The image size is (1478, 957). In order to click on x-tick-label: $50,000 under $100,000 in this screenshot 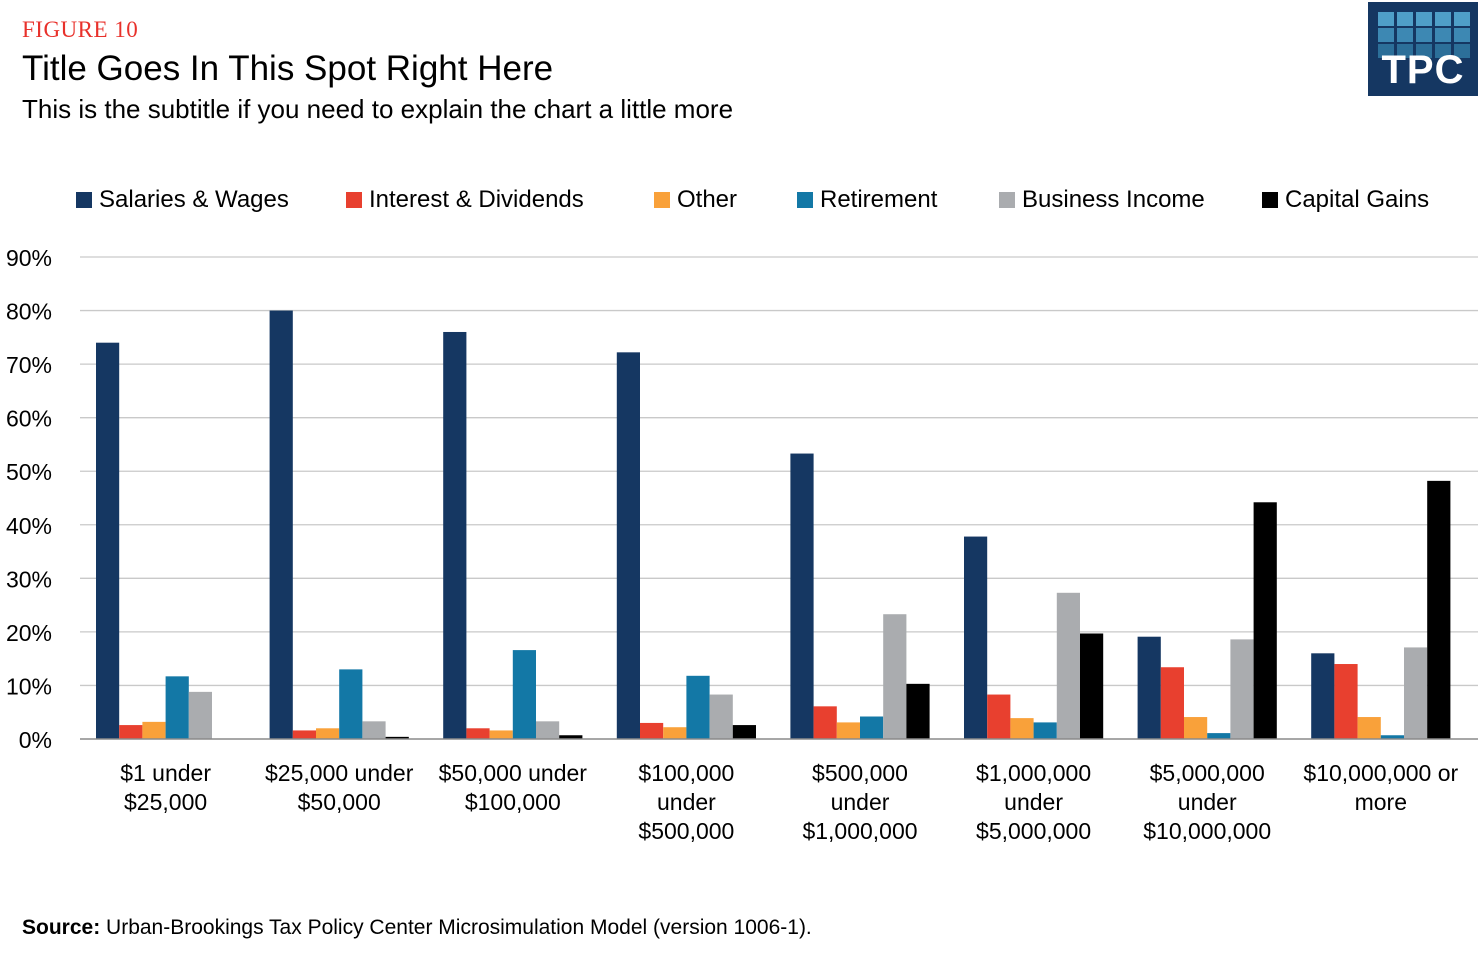, I will do `click(513, 787)`.